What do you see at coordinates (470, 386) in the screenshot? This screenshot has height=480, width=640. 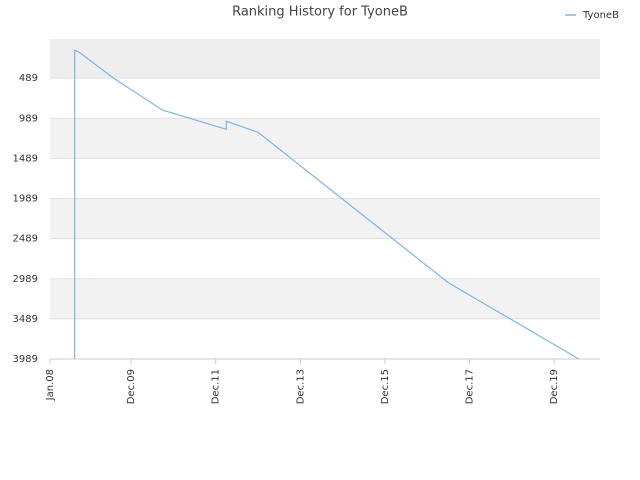 I see `x-tick-label: Dec.17` at bounding box center [470, 386].